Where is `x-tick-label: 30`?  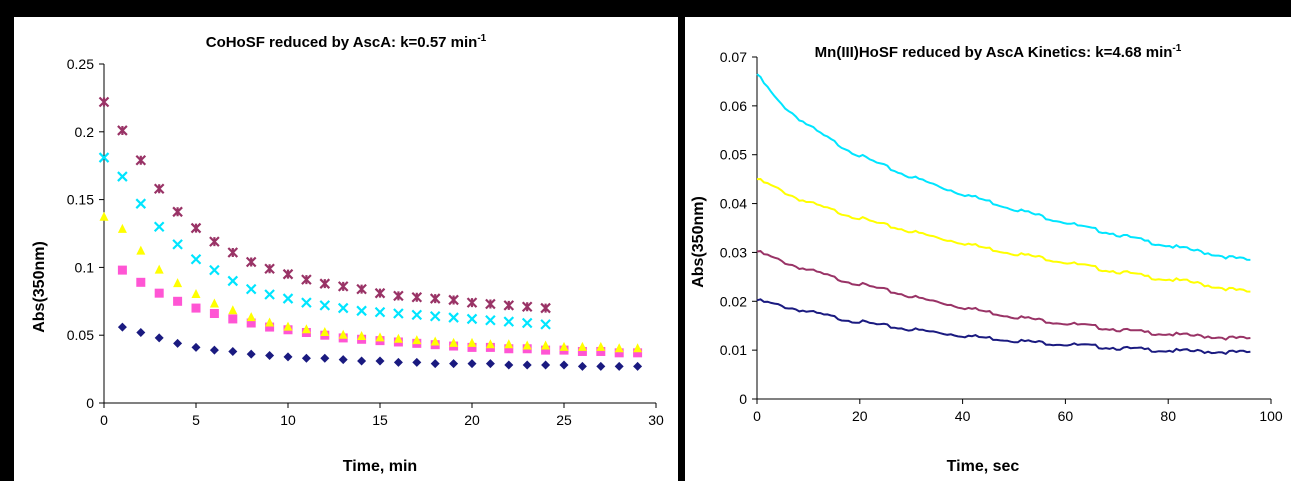
x-tick-label: 30 is located at coordinates (656, 420).